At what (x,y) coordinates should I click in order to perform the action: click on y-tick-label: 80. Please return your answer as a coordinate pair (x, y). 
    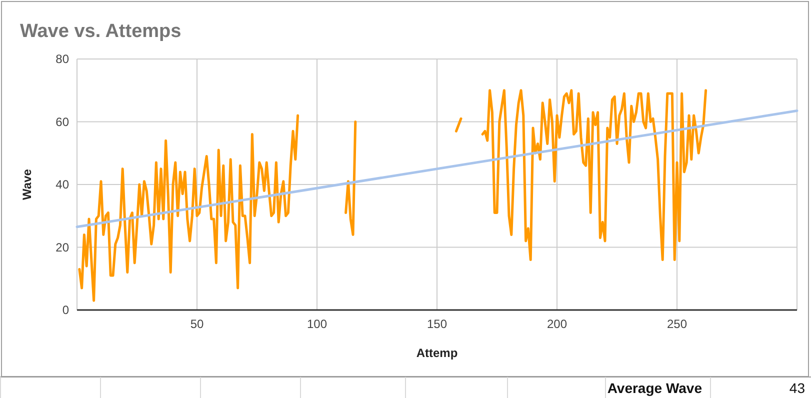
    Looking at the image, I should click on (63, 59).